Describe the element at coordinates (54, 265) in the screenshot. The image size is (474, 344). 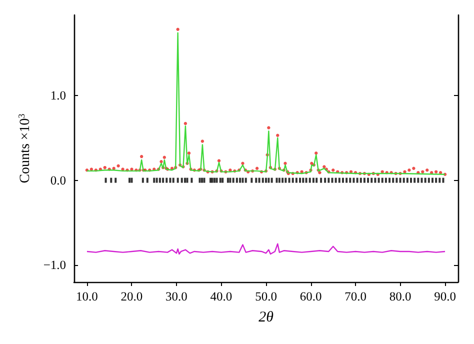
I see `y-tick-label: −1.0` at that location.